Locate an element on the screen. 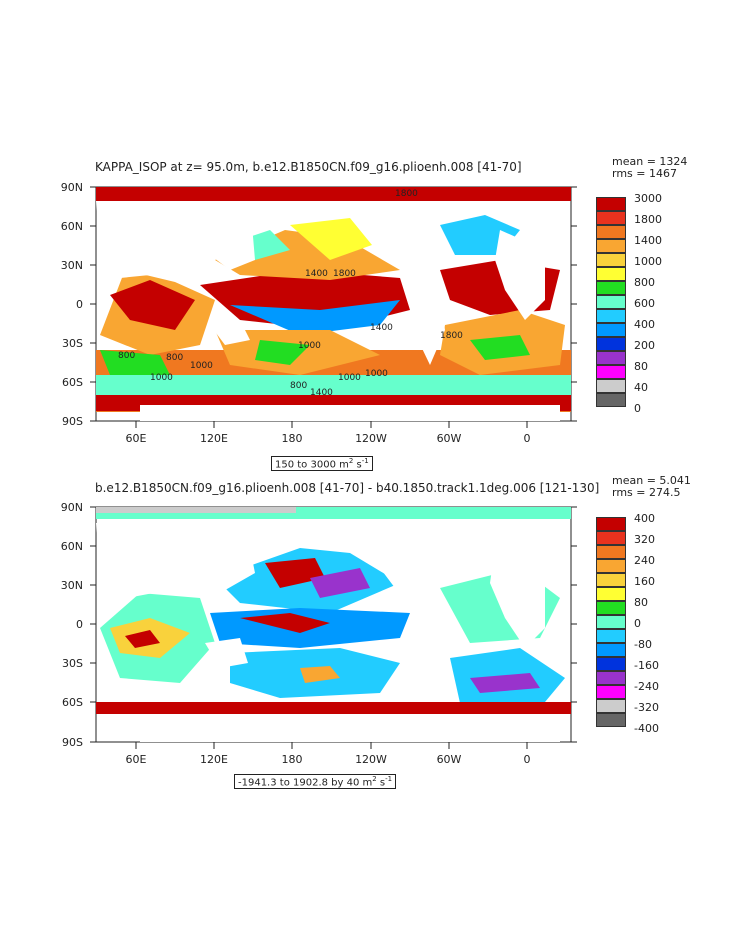 The image size is (733, 945). colorbar-label: 1400 is located at coordinates (648, 240).